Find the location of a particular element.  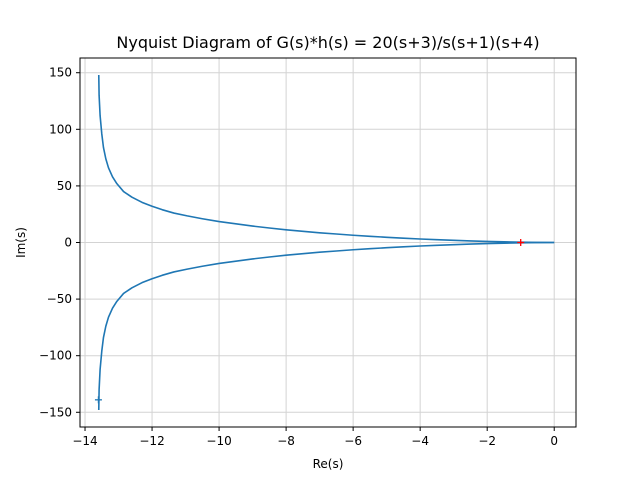

y-tick-label: 150 is located at coordinates (60, 73).